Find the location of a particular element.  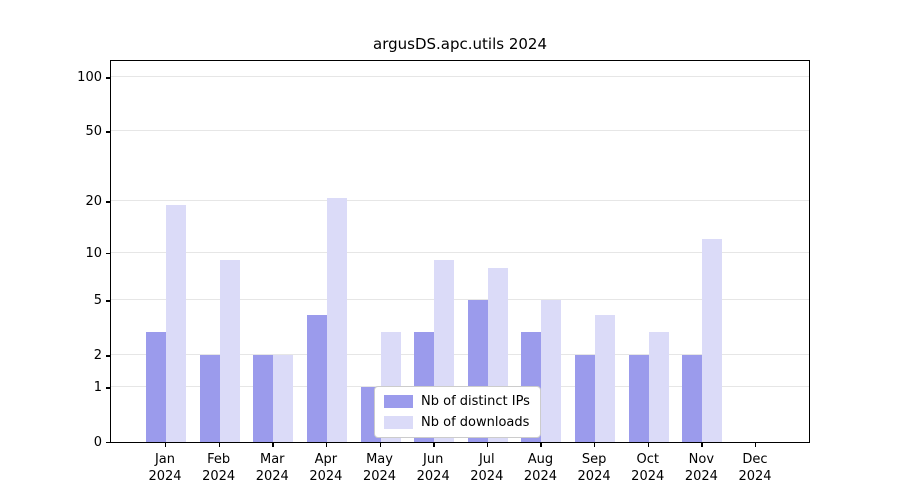

x-tick-label: Oct 2024 is located at coordinates (648, 468).